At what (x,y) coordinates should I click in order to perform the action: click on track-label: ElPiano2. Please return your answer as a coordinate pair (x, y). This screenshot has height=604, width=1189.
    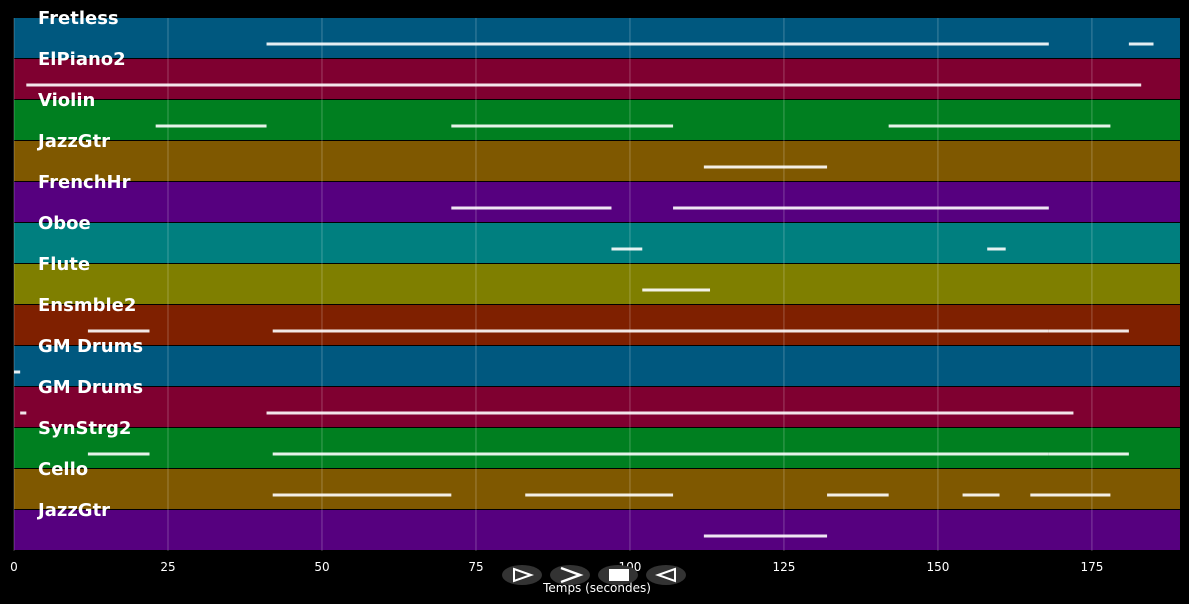
    Looking at the image, I should click on (82, 59).